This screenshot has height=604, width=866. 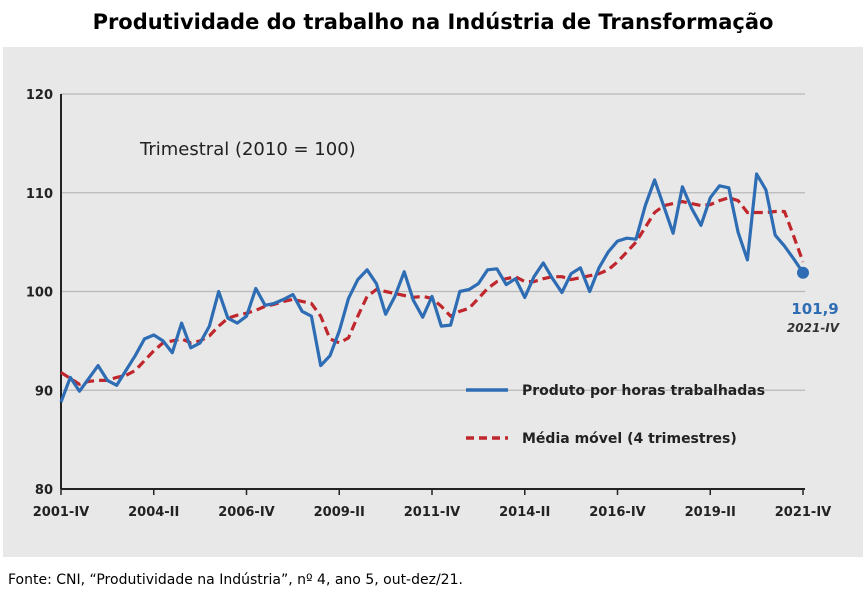 What do you see at coordinates (339, 512) in the screenshot?
I see `x-tick-label: 2009-II` at bounding box center [339, 512].